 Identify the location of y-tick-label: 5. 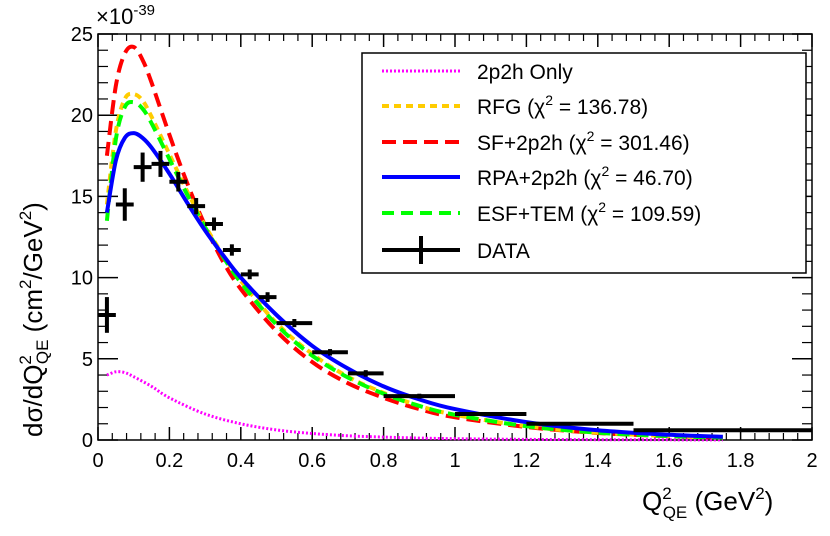
(87, 360).